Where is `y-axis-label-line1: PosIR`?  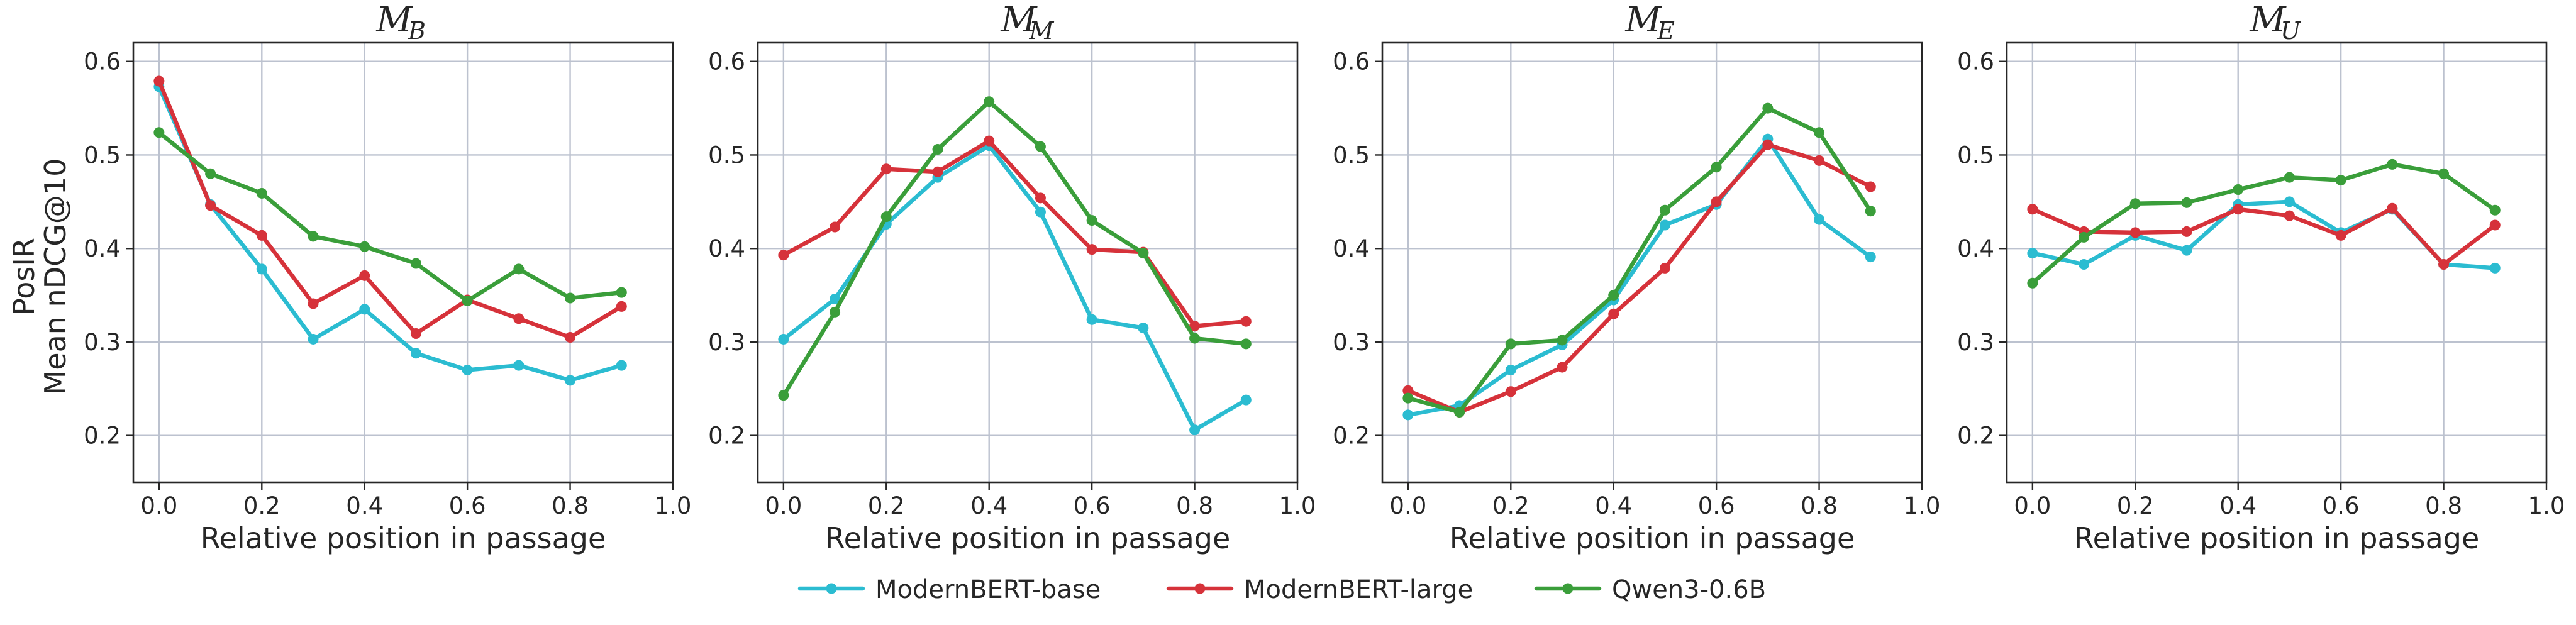
y-axis-label-line1: PosIR is located at coordinates (24, 277).